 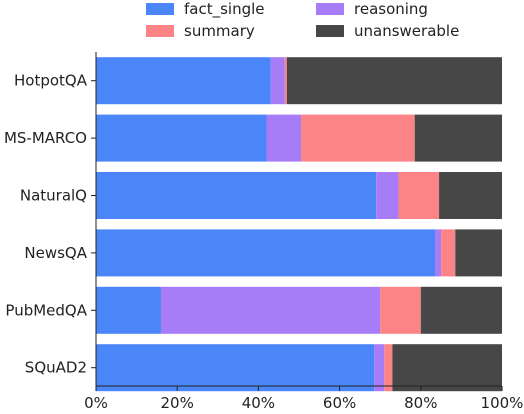 I want to click on legend: fact_single reasoning summary unanswerable, so click(x=302, y=20).